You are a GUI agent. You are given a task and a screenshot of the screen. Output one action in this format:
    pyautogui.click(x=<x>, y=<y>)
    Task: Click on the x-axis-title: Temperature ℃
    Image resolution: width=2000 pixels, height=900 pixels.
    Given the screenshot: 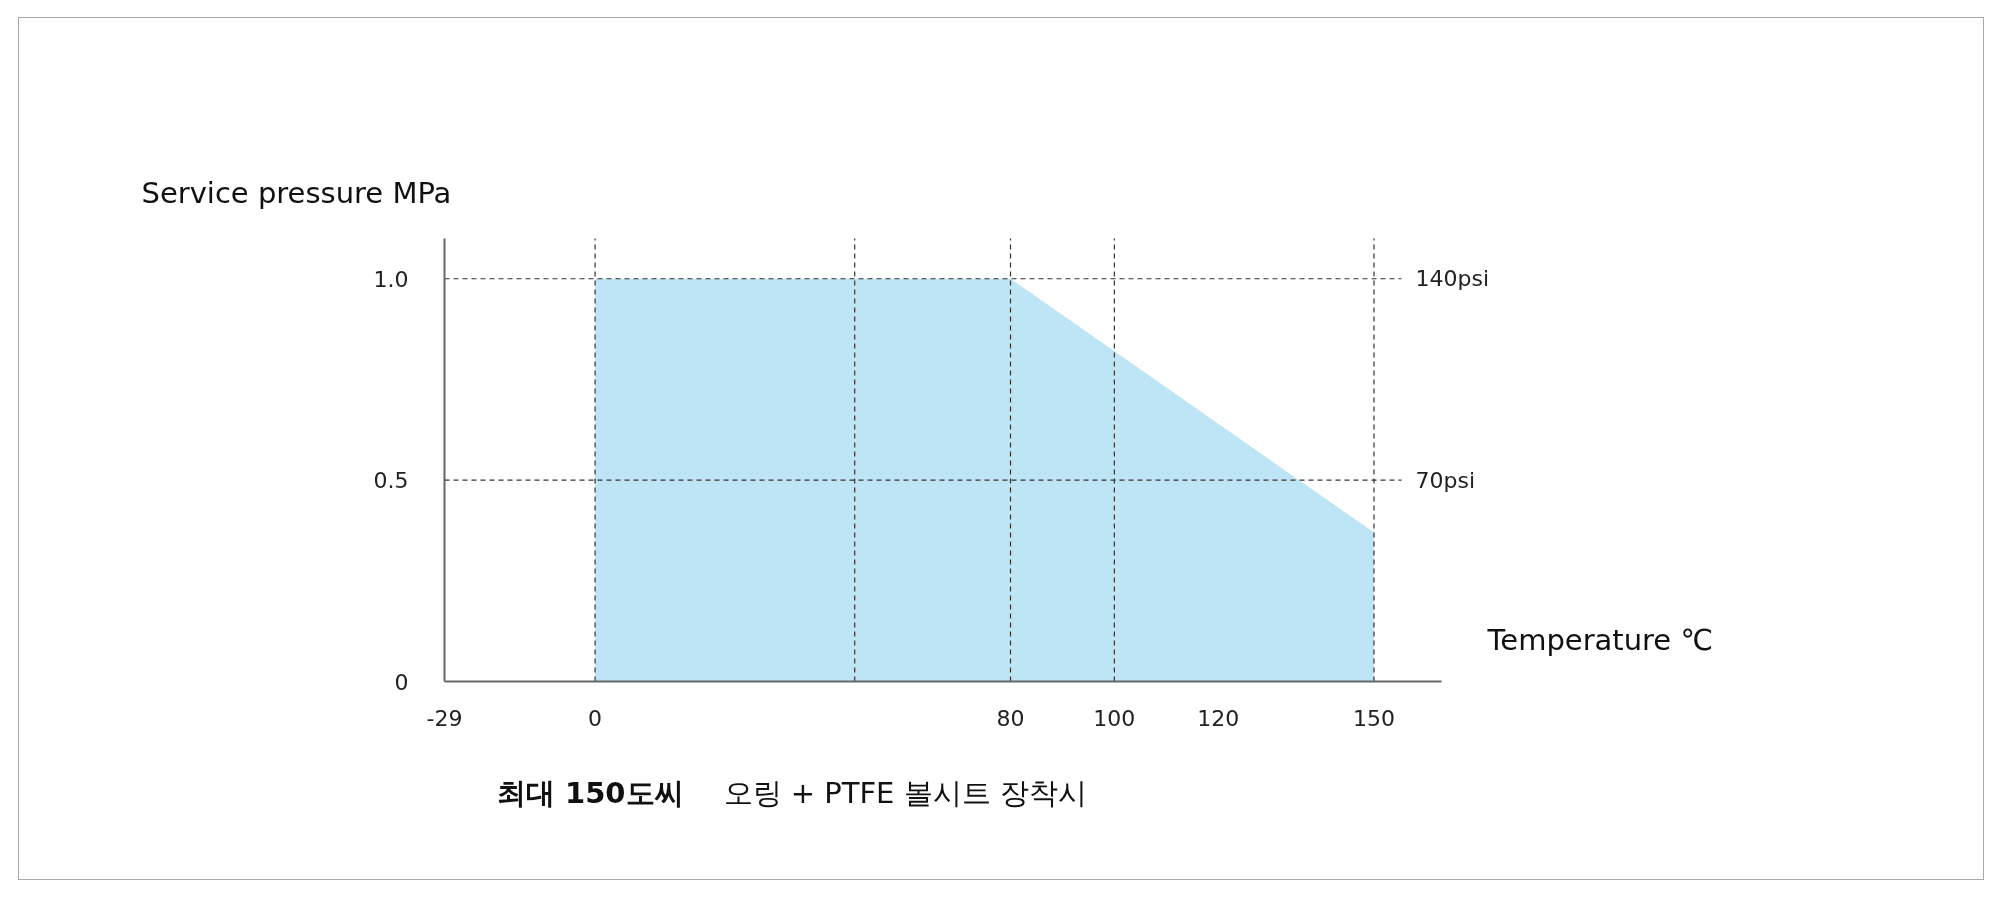 What is the action you would take?
    pyautogui.click(x=1599, y=639)
    